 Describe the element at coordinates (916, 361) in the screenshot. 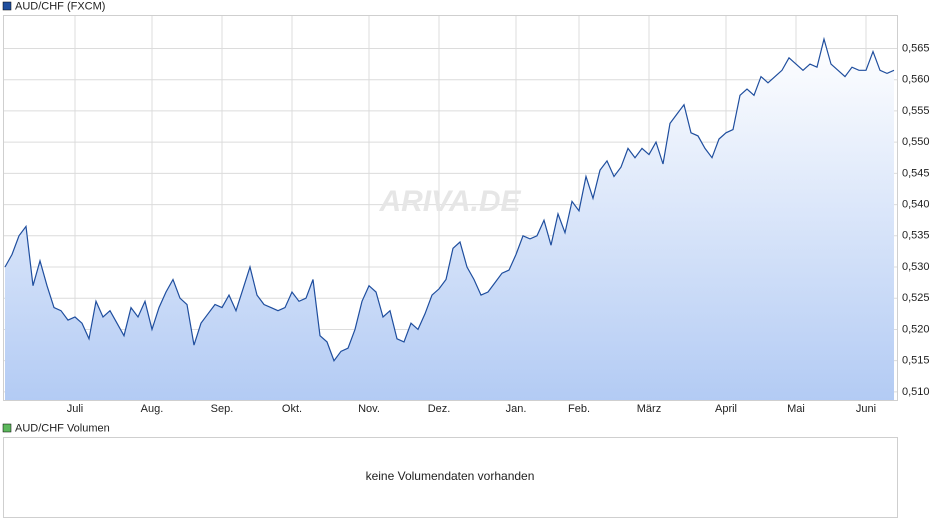

I see `y-tick-label: 0,515` at that location.